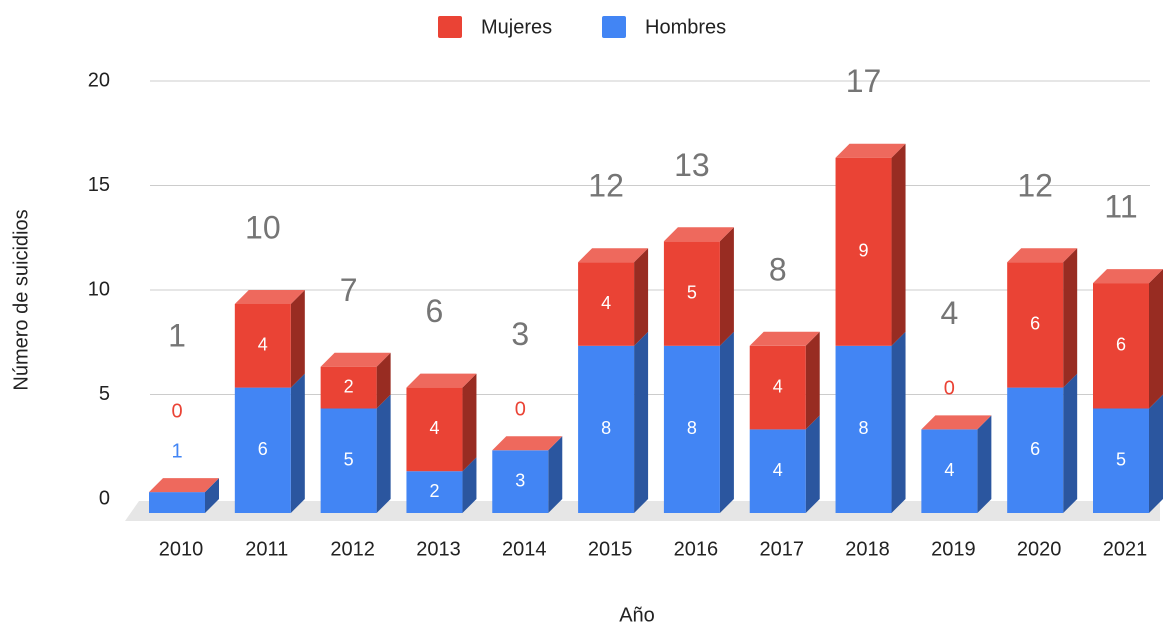 The height and width of the screenshot is (626, 1164). What do you see at coordinates (953, 549) in the screenshot?
I see `x-tick-label: 2019` at bounding box center [953, 549].